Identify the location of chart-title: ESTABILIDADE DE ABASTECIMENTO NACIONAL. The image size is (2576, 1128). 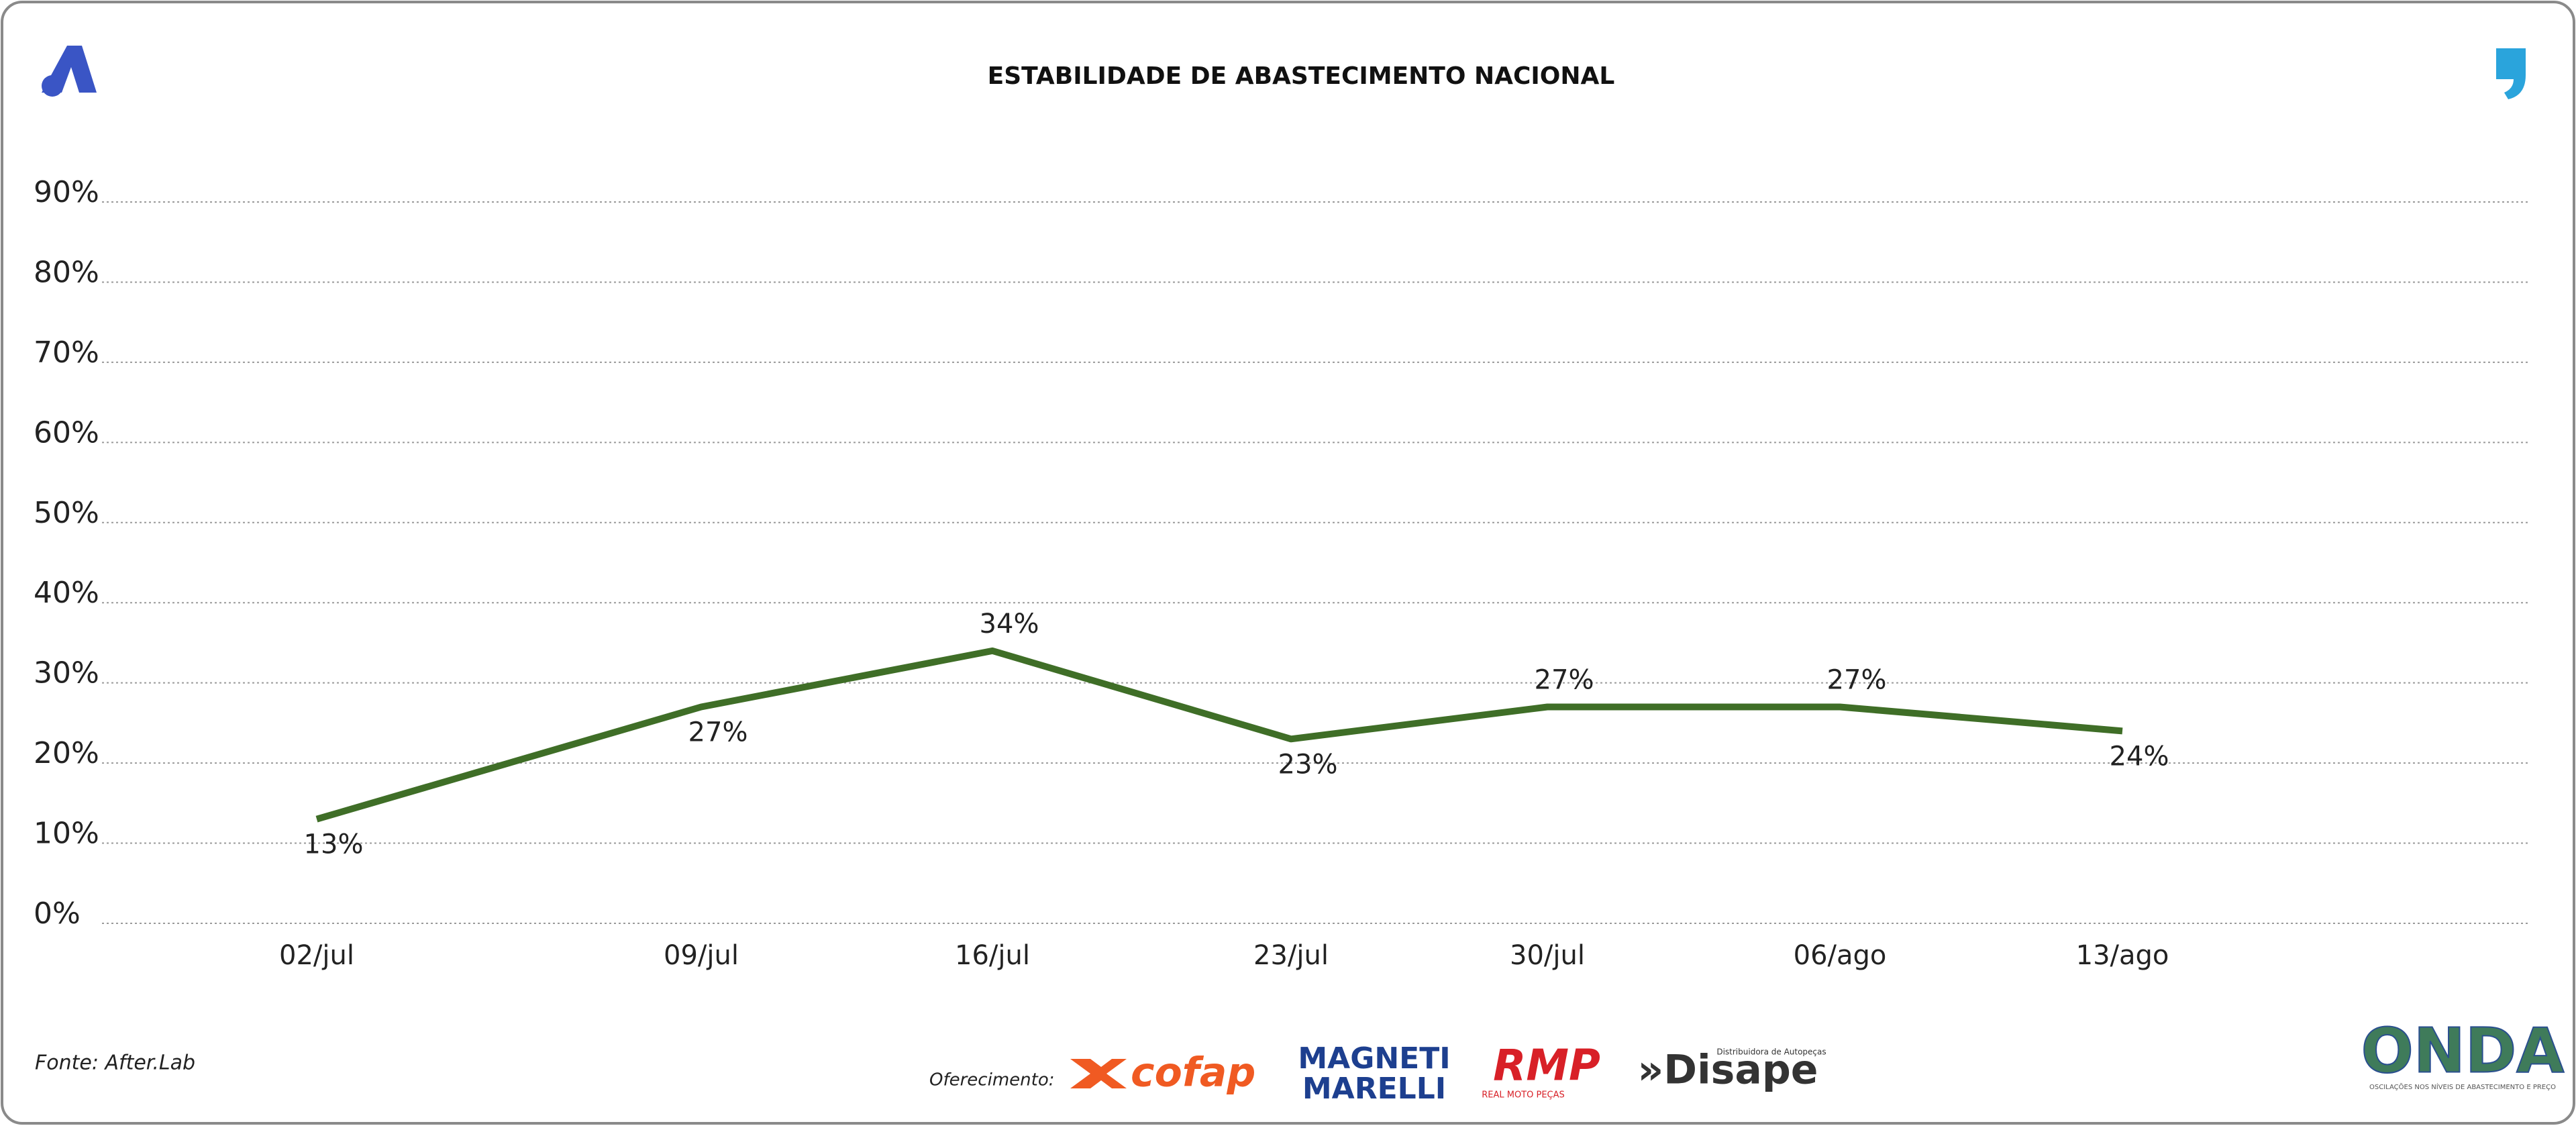
(1301, 76).